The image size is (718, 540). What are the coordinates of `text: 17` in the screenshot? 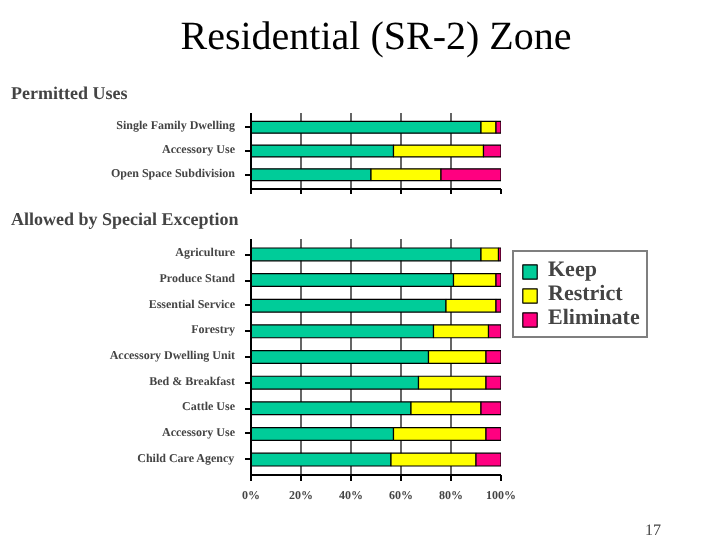 It's located at (653, 530).